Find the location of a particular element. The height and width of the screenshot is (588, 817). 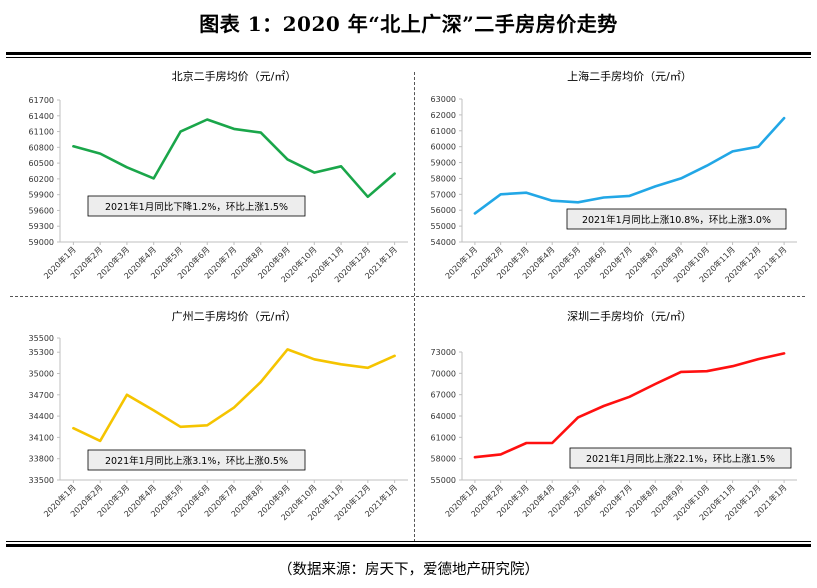

panel4-y-tick-label: 61000 is located at coordinates (443, 437).